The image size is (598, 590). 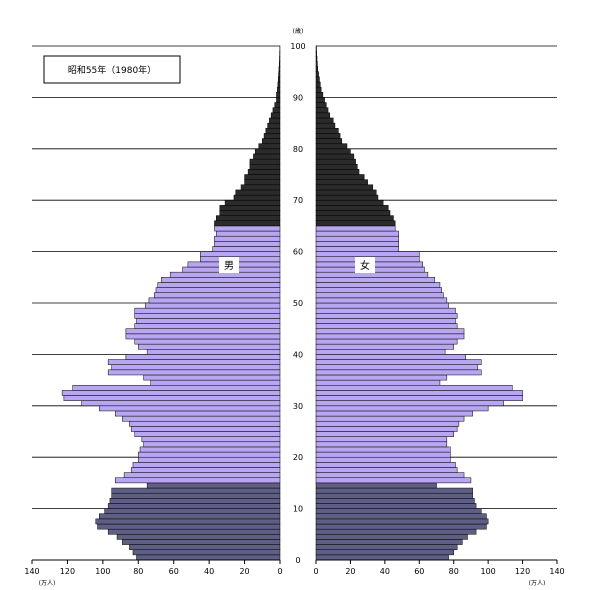 I want to click on female-value-tick-label: 80, so click(x=454, y=571).